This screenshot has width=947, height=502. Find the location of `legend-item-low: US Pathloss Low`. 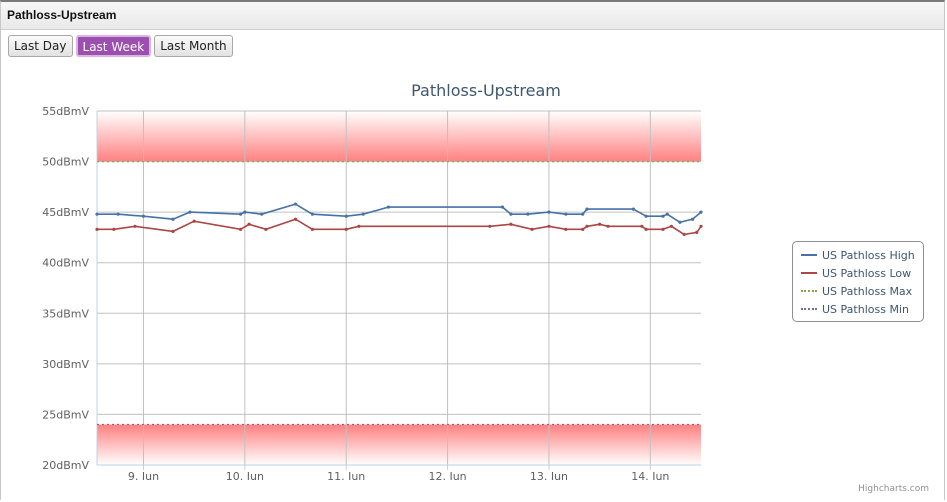

legend-item-low: US Pathloss Low is located at coordinates (858, 273).